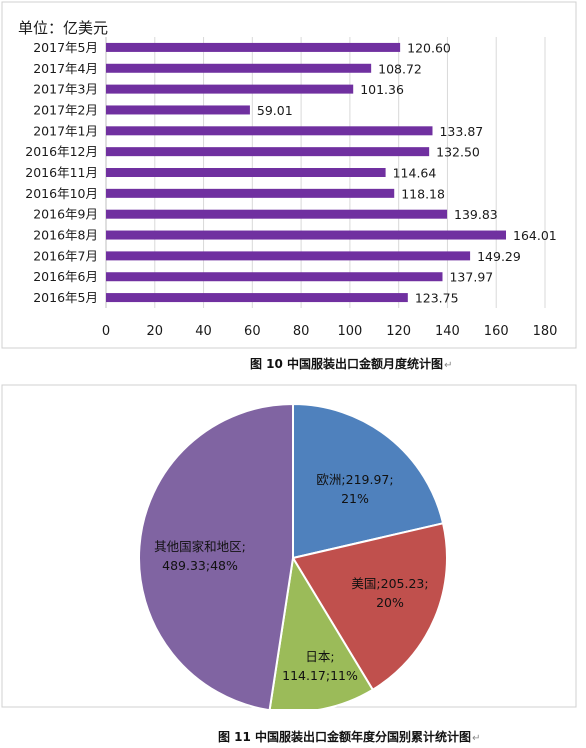 Image resolution: width=586 pixels, height=748 pixels. Describe the element at coordinates (61, 151) in the screenshot. I see `category-label: 2016年12月` at that location.